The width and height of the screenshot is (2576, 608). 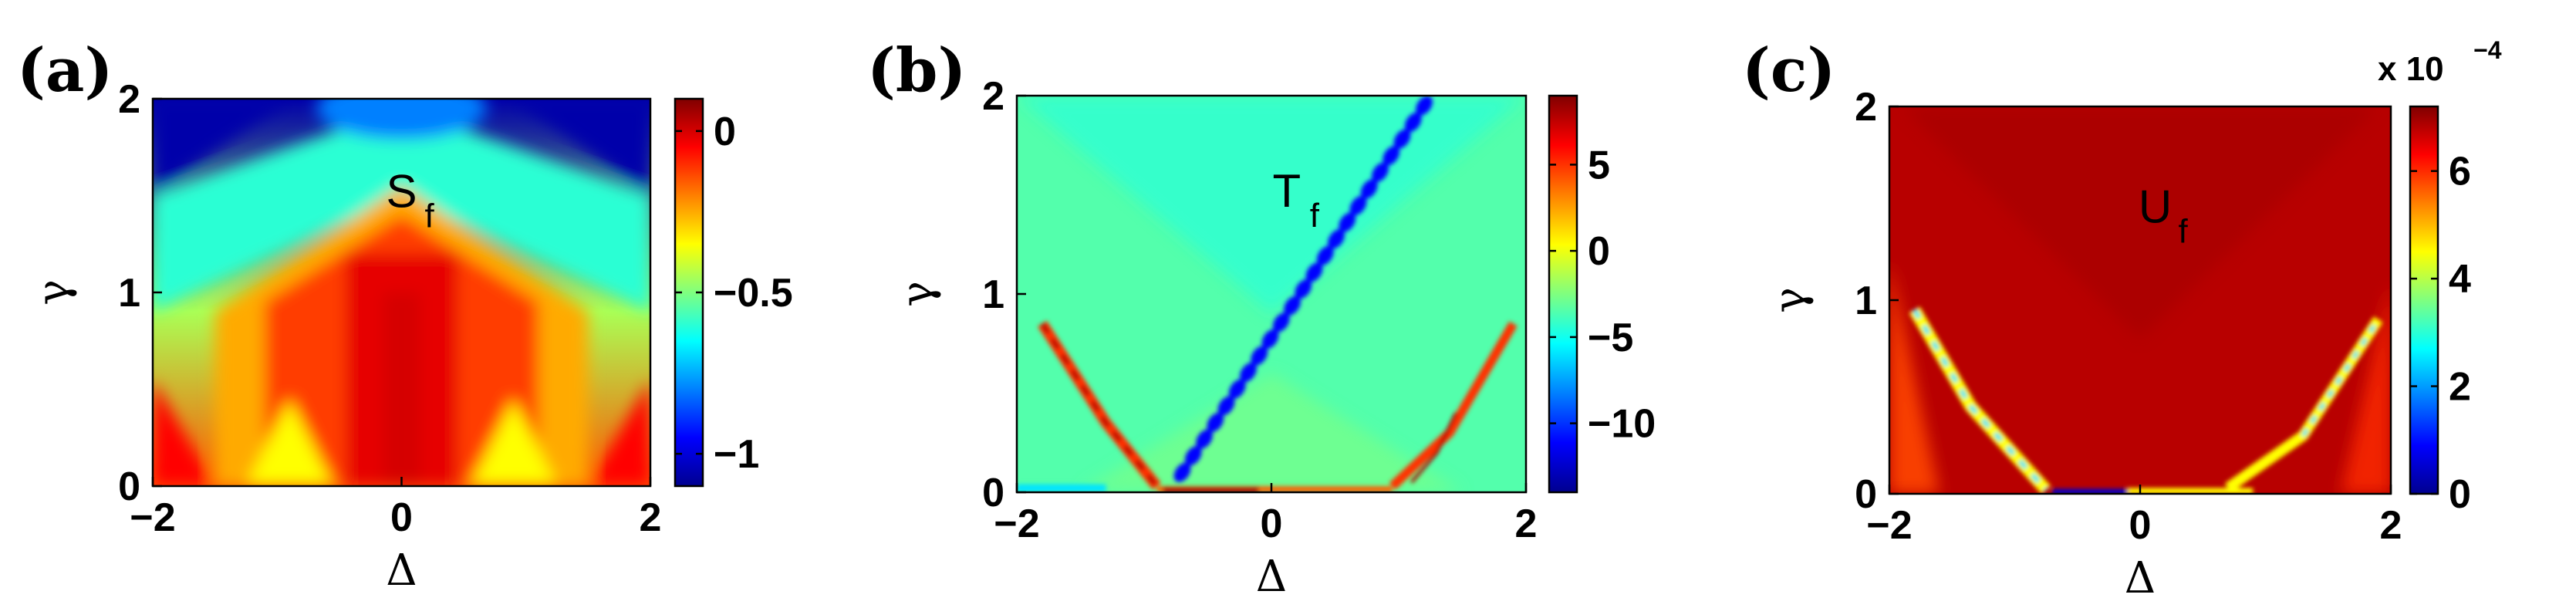 I want to click on field-label: S, so click(x=402, y=192).